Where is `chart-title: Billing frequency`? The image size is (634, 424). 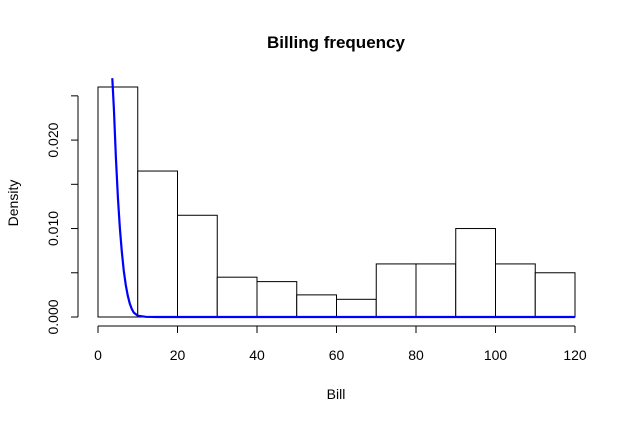
chart-title: Billing frequency is located at coordinates (336, 42).